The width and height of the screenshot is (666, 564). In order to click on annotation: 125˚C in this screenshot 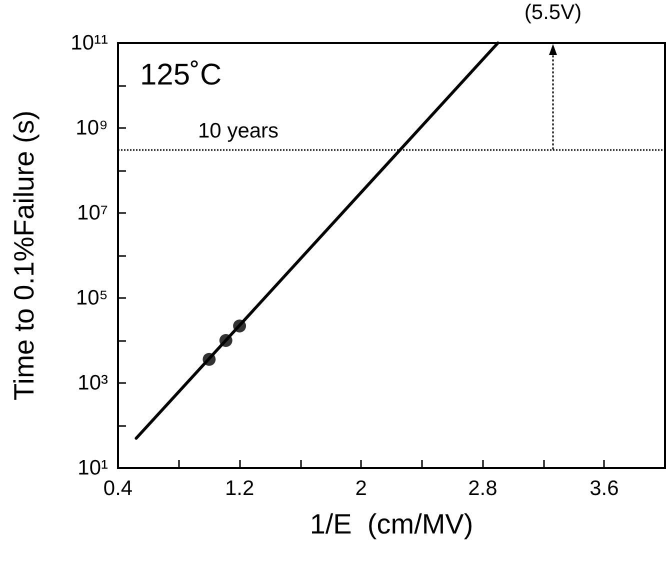, I will do `click(181, 75)`.